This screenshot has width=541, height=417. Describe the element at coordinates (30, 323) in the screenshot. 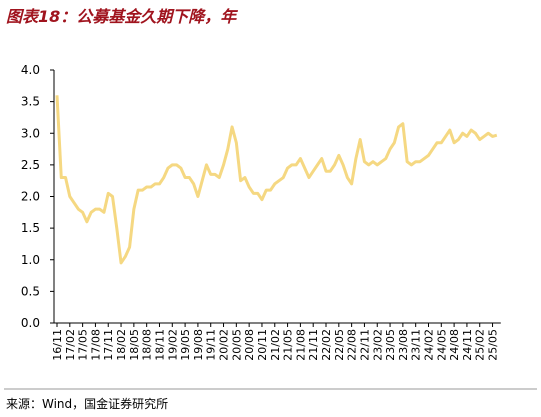

I see `y-tick-label: 0.0` at that location.